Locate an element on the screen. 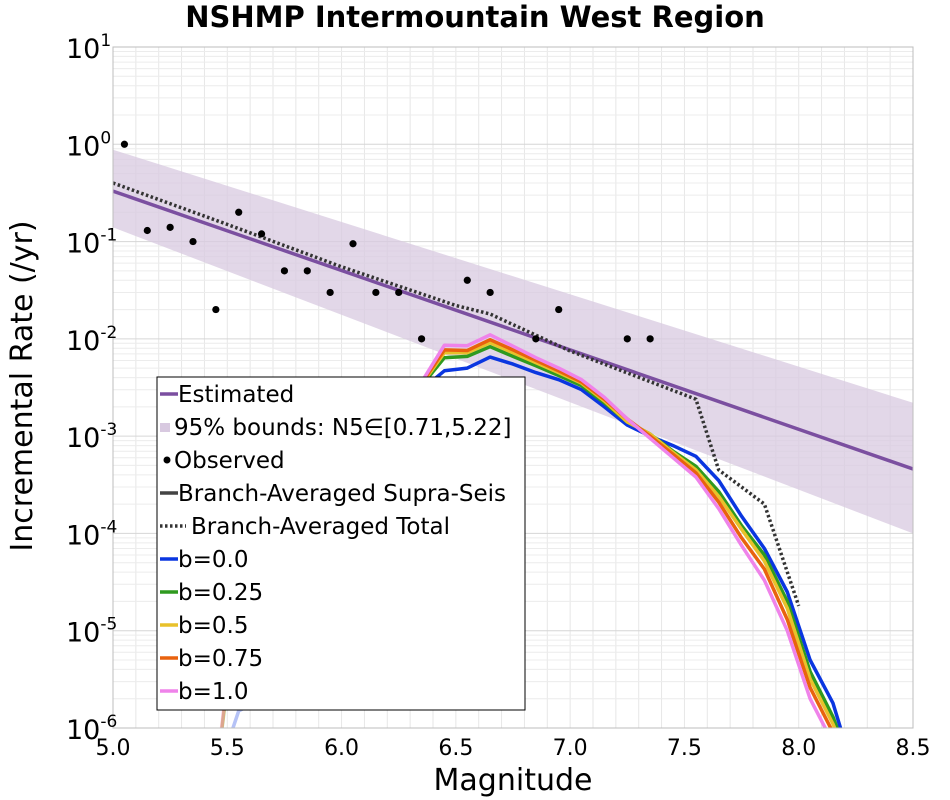 This screenshot has height=800, width=950. x-tick-label: 8.0 is located at coordinates (798, 748).